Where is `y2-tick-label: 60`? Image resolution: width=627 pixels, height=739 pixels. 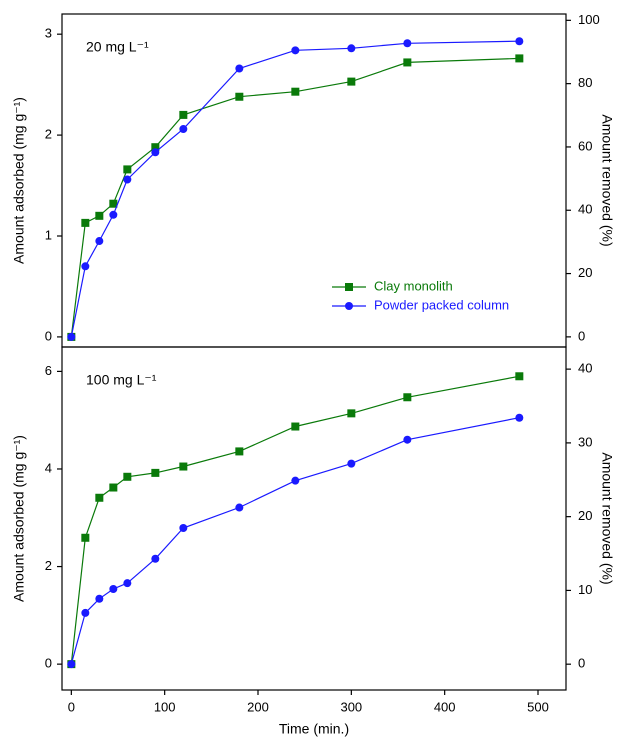 y2-tick-label: 60 is located at coordinates (585, 145).